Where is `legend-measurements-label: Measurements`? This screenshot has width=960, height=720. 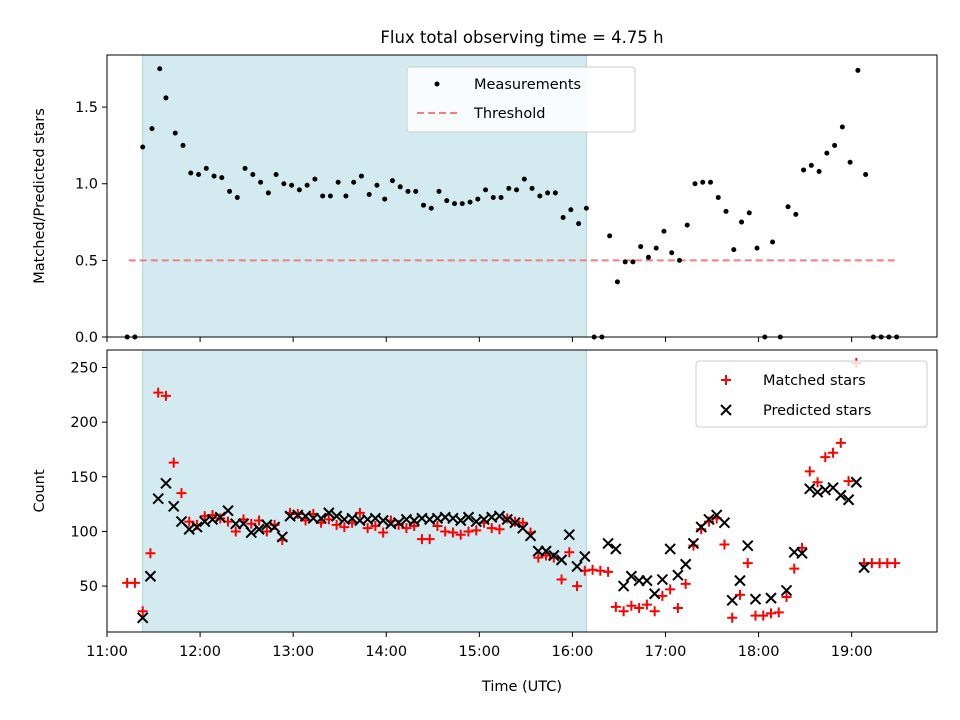 legend-measurements-label: Measurements is located at coordinates (527, 85).